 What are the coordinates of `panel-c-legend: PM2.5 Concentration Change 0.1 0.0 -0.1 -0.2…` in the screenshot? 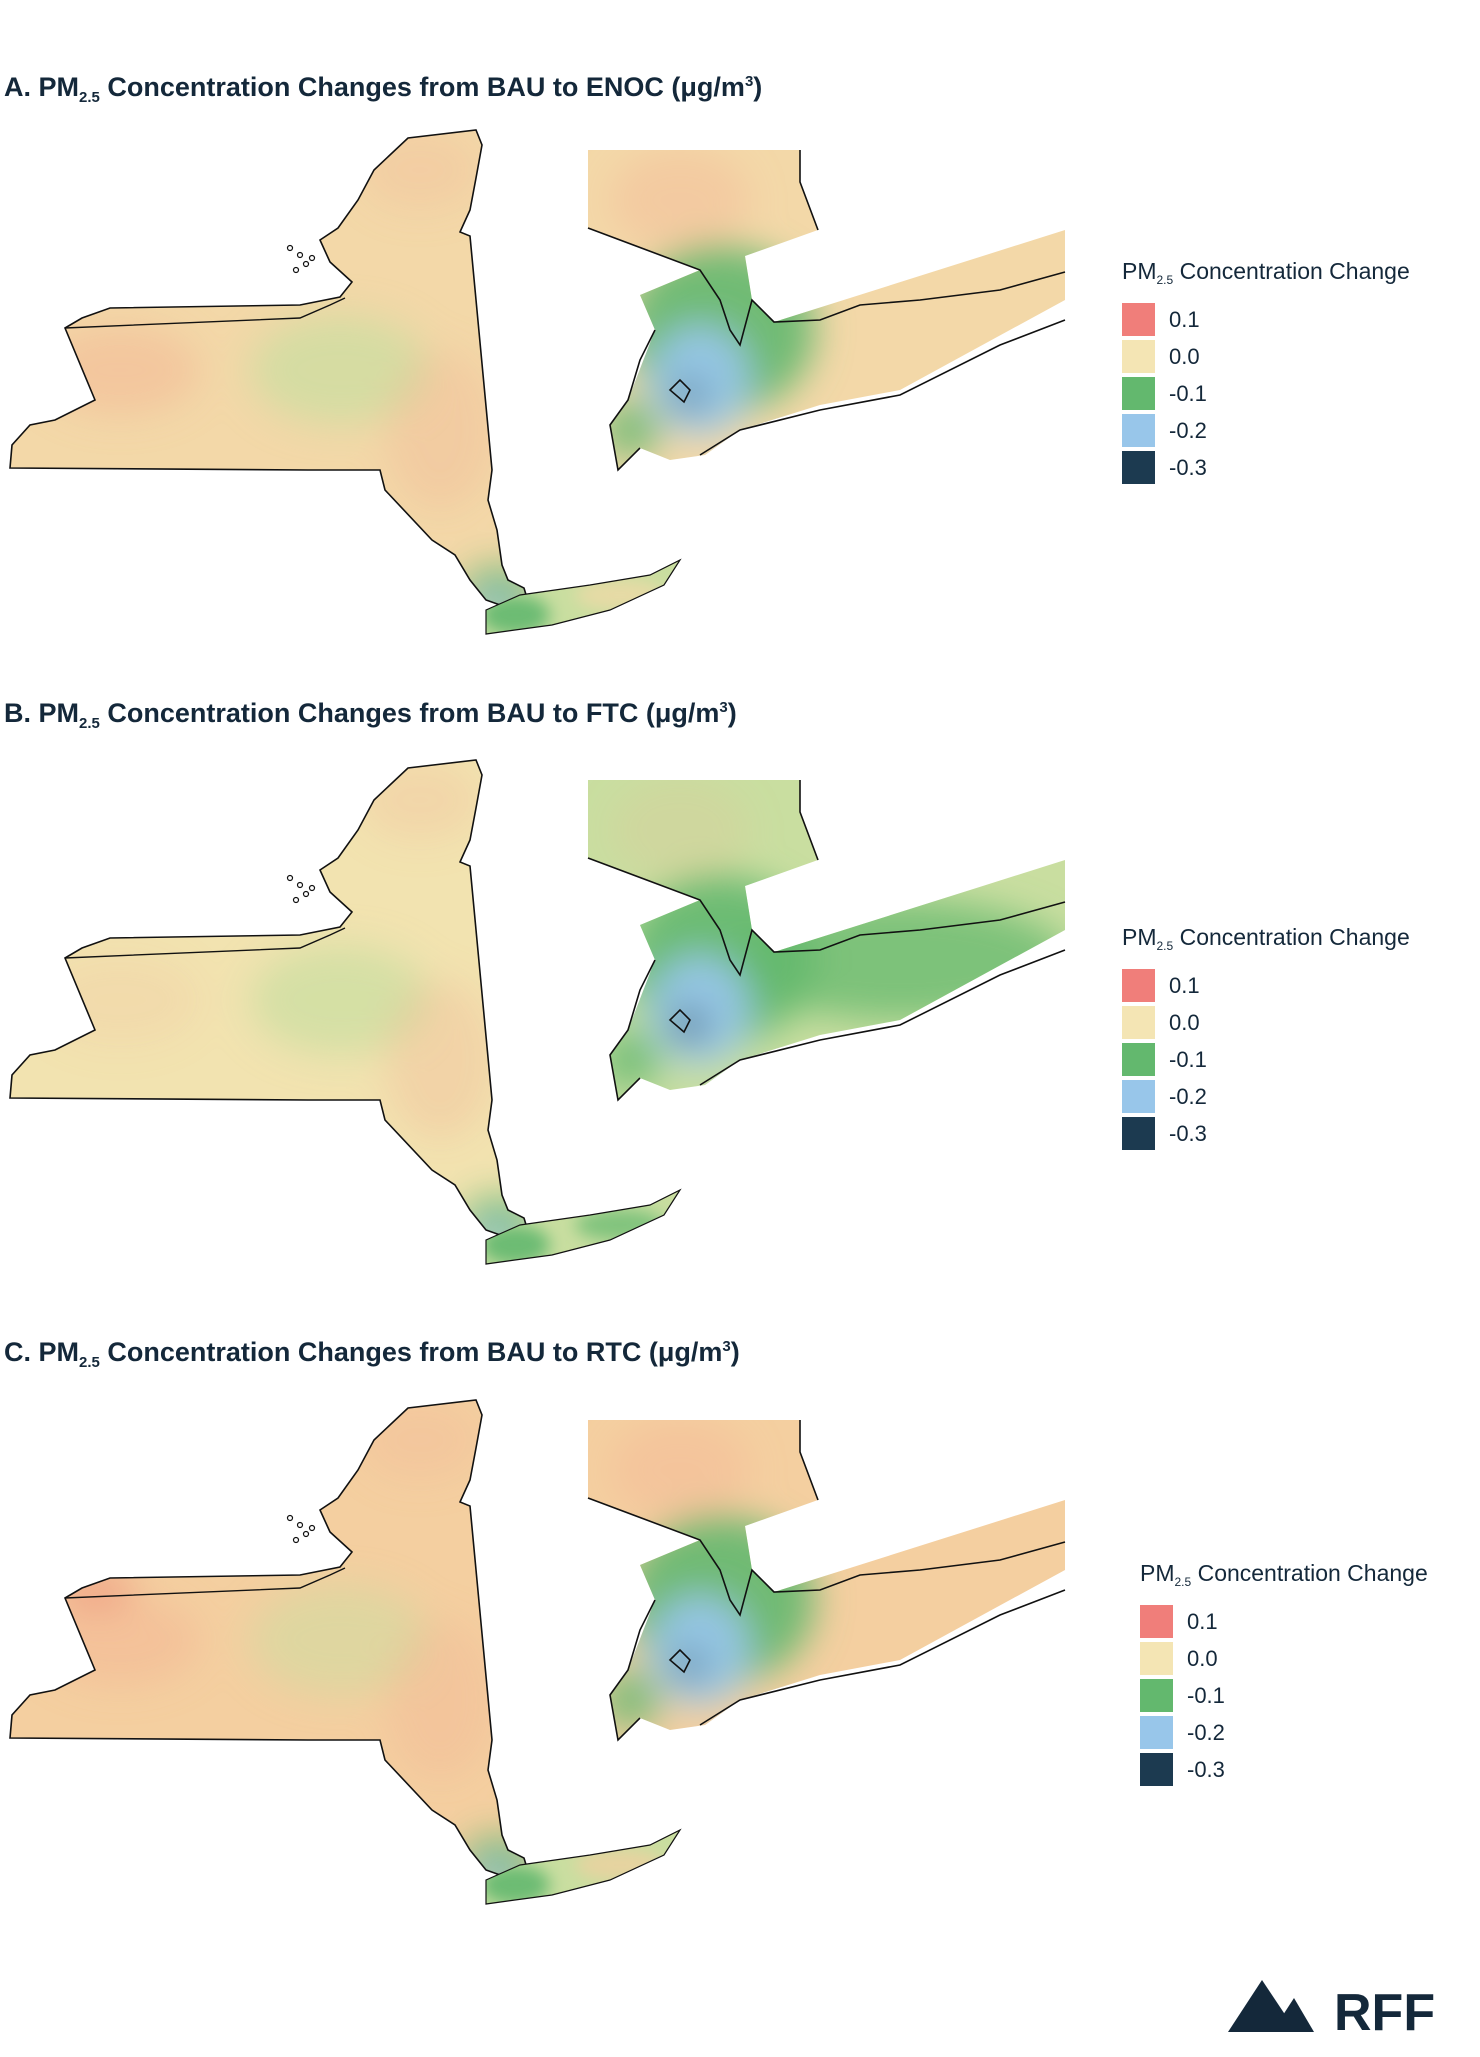 It's located at (1284, 1674).